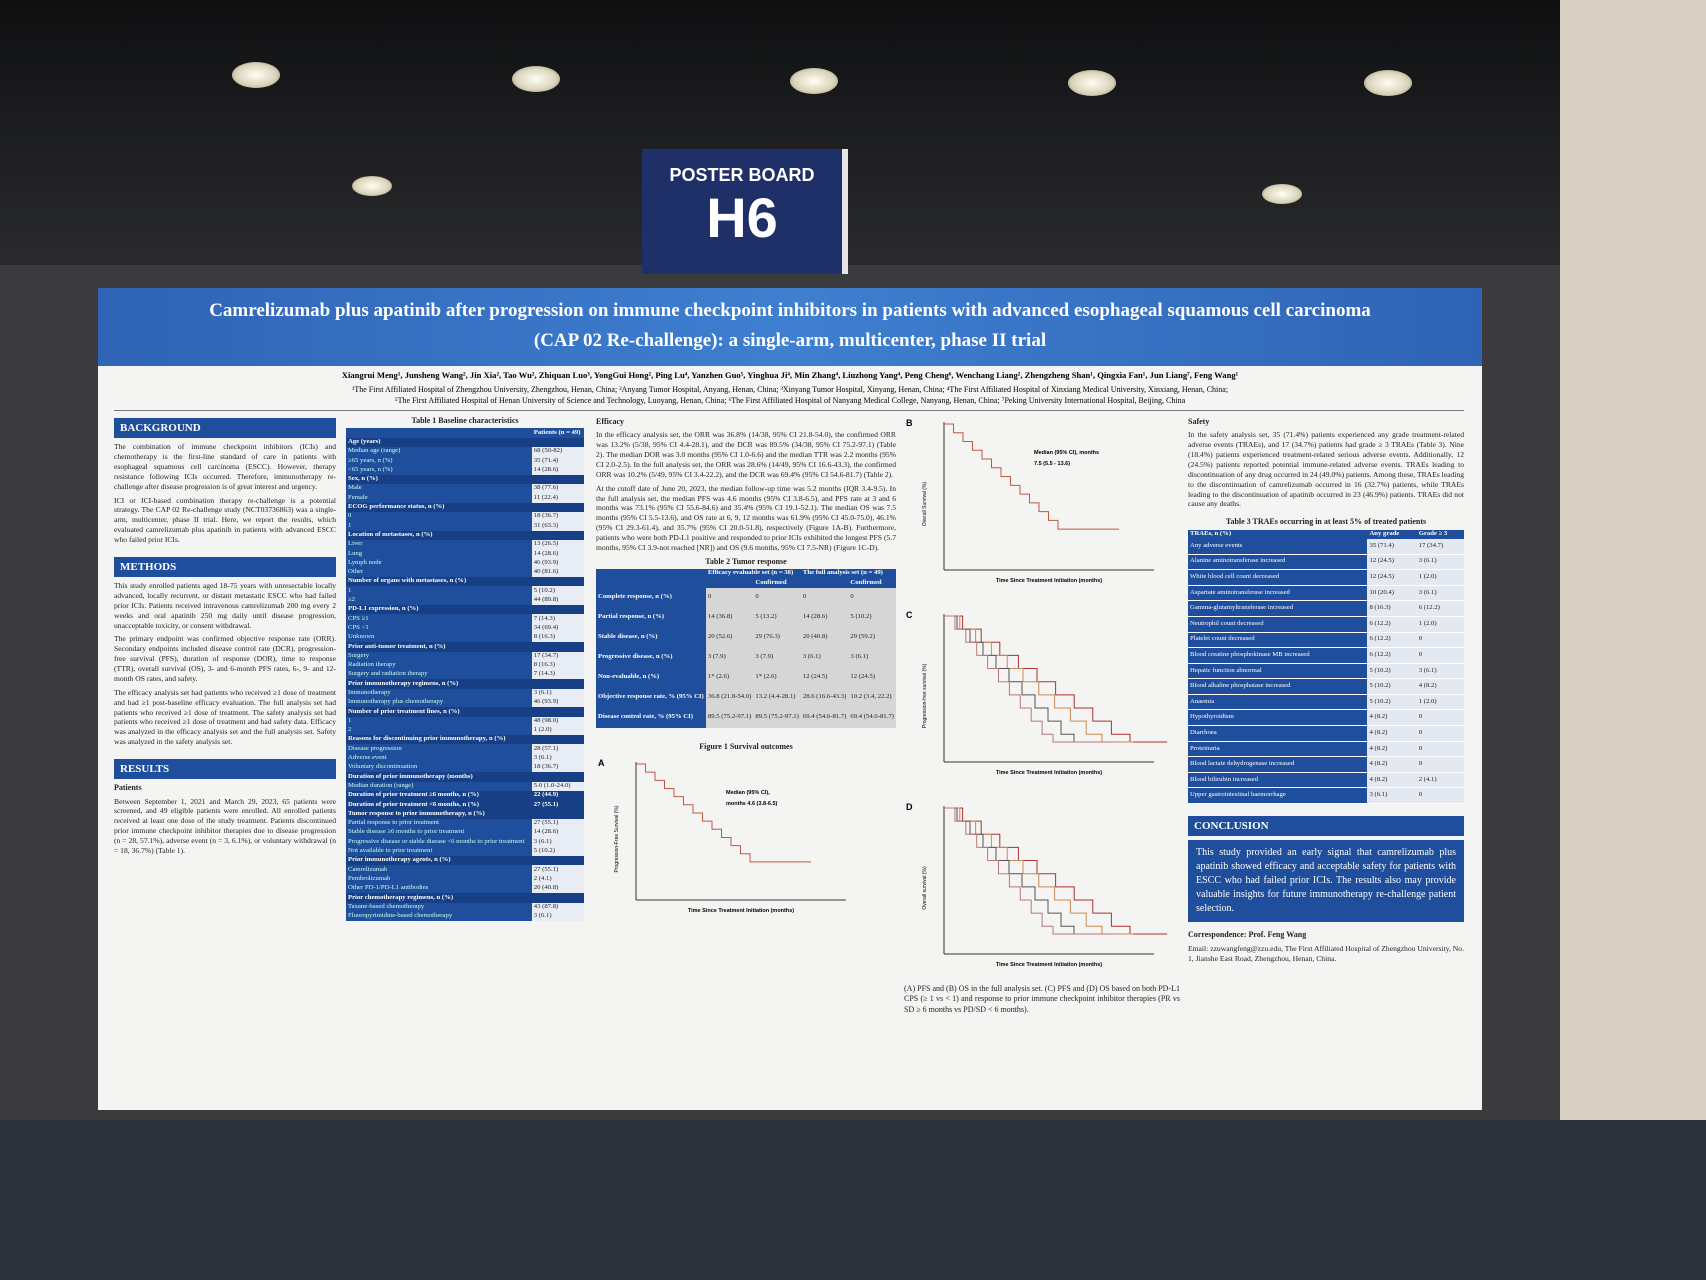  What do you see at coordinates (536, 79) in the screenshot?
I see `light` at bounding box center [536, 79].